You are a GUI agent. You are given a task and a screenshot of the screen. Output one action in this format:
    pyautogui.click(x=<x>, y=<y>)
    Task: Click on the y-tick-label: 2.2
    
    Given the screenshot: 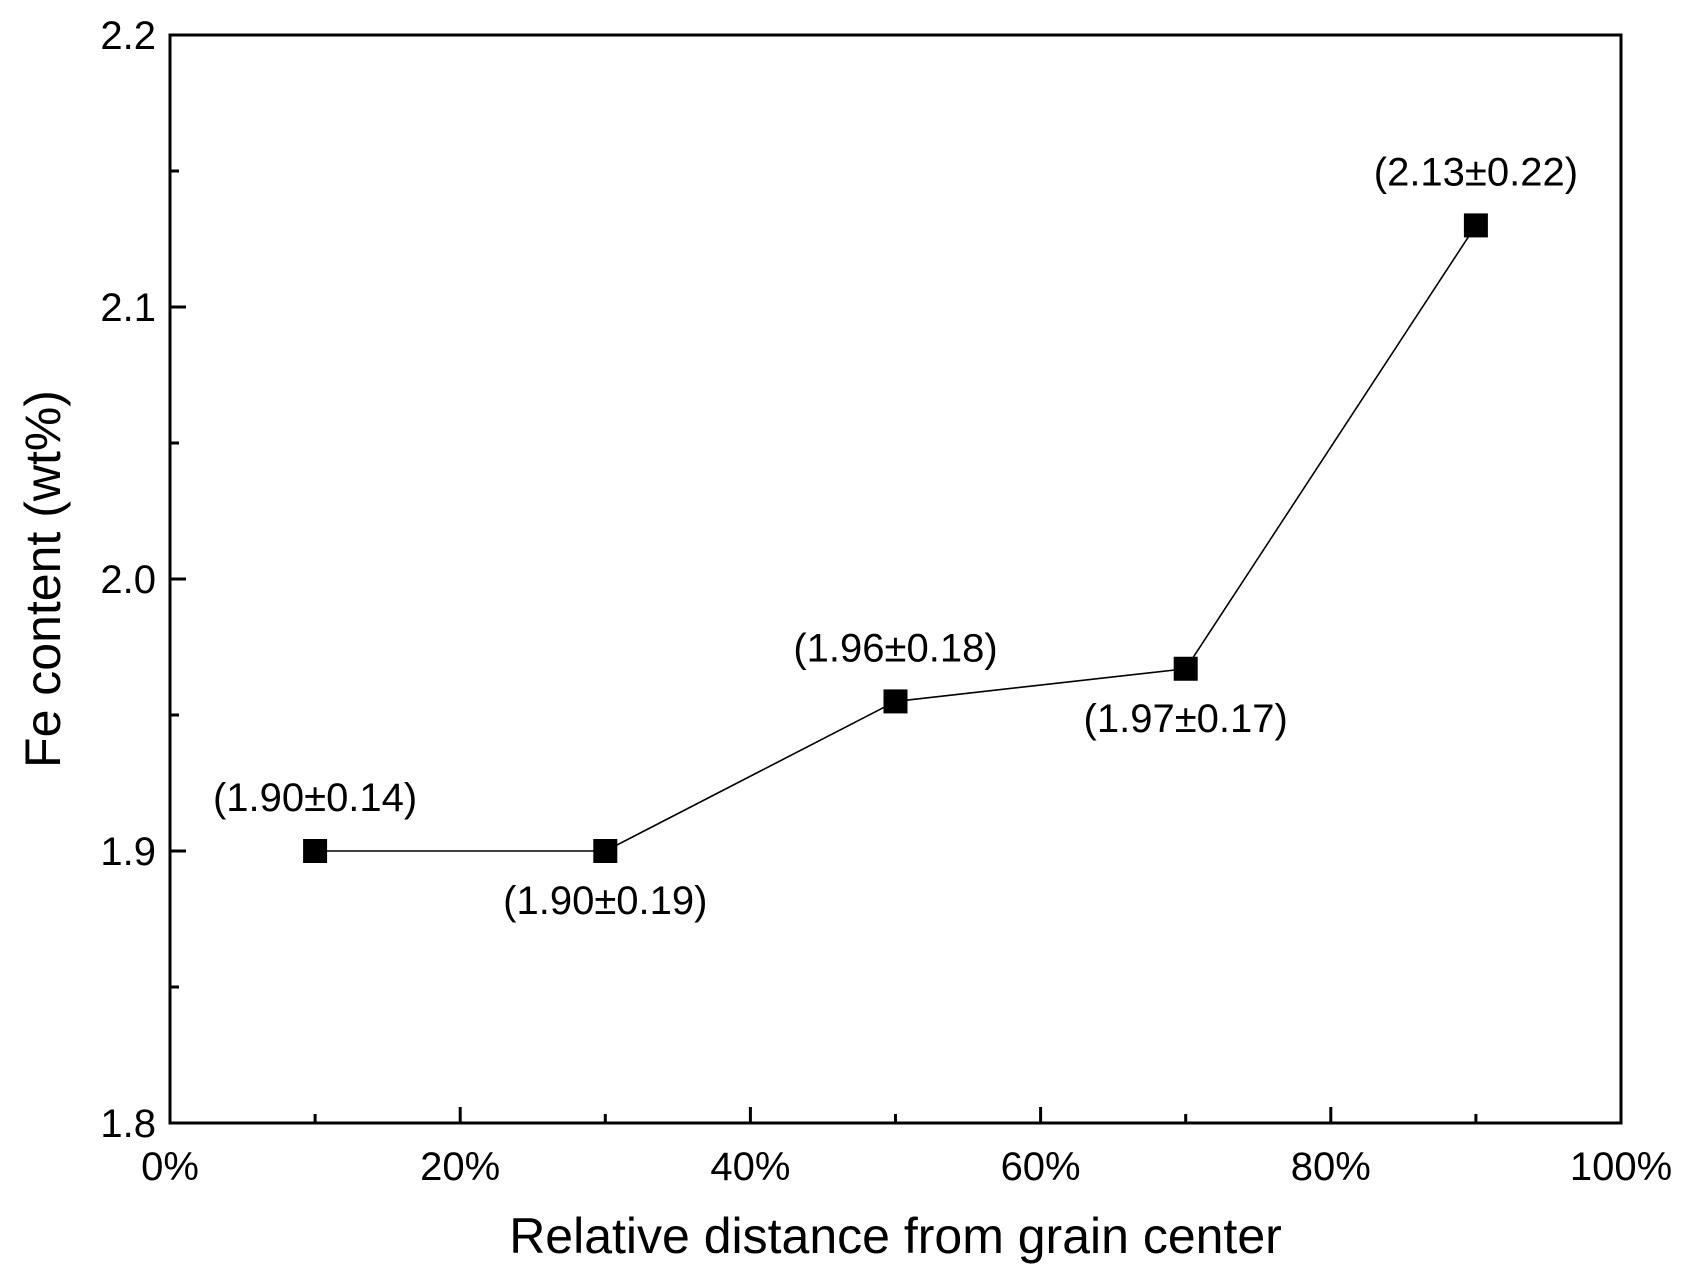 What is the action you would take?
    pyautogui.click(x=128, y=36)
    